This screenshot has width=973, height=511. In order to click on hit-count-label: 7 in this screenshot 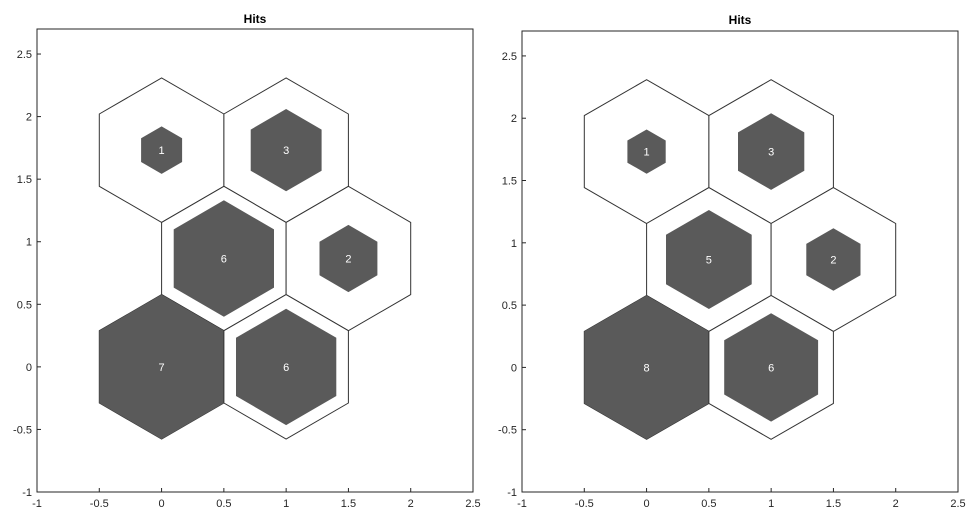, I will do `click(162, 368)`.